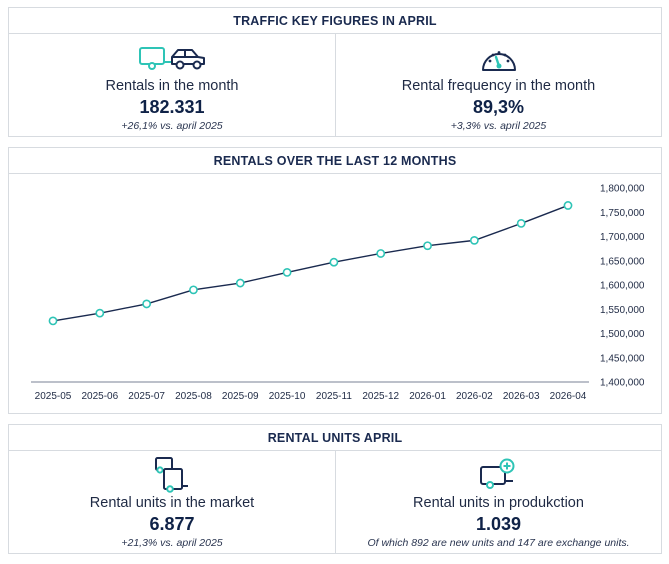  I want to click on x-tick-label: 2025-06, so click(99, 396).